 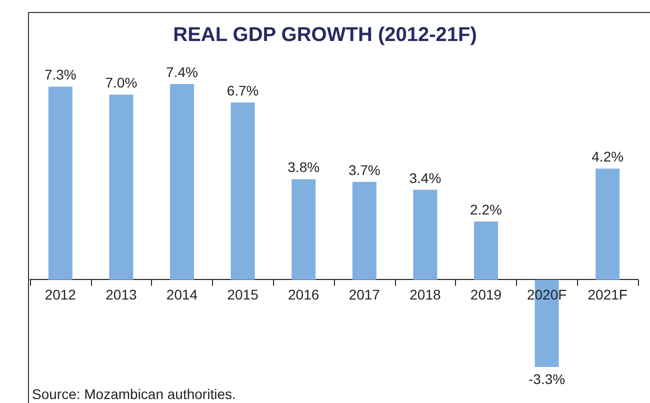 I want to click on data-label: 4.2%, so click(x=608, y=156).